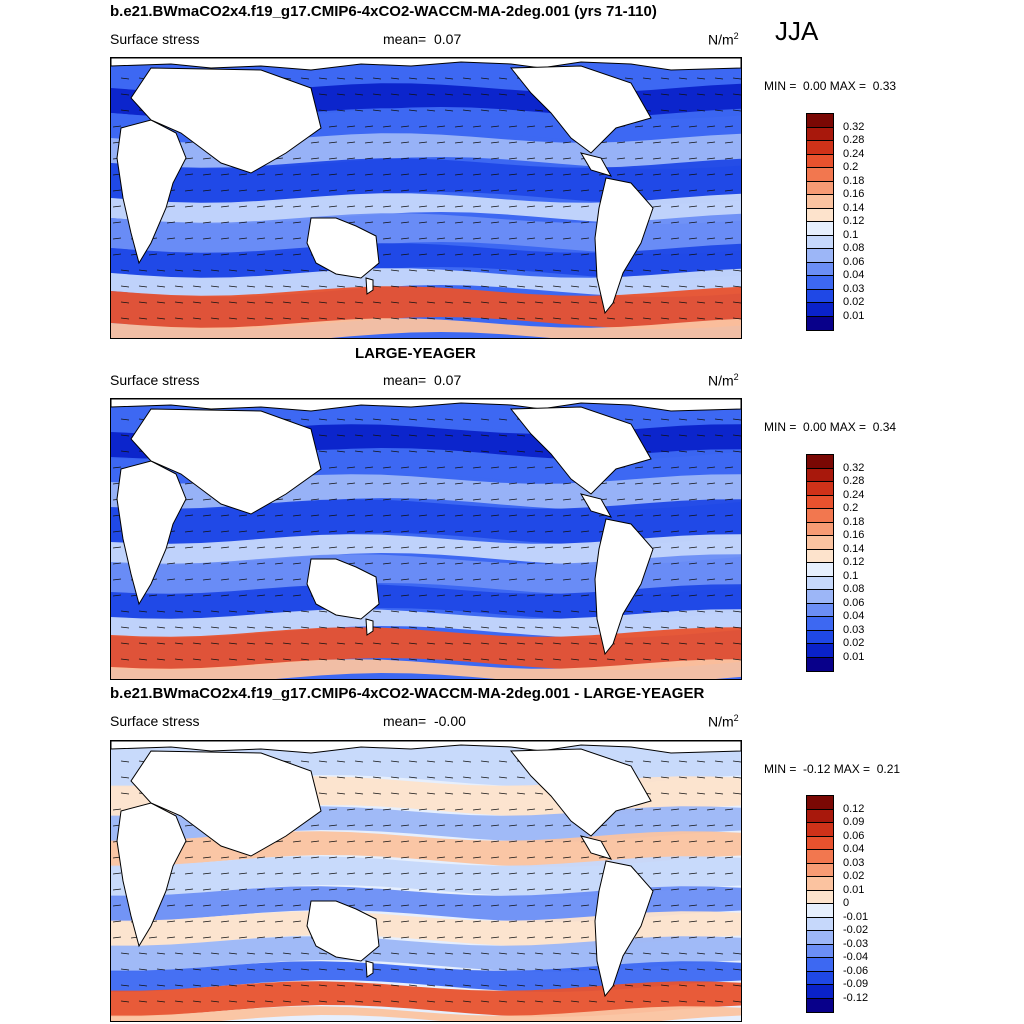 The width and height of the screenshot is (1024, 1024). Describe the element at coordinates (854, 221) in the screenshot. I see `colorbar-tick-label: 0.12` at that location.